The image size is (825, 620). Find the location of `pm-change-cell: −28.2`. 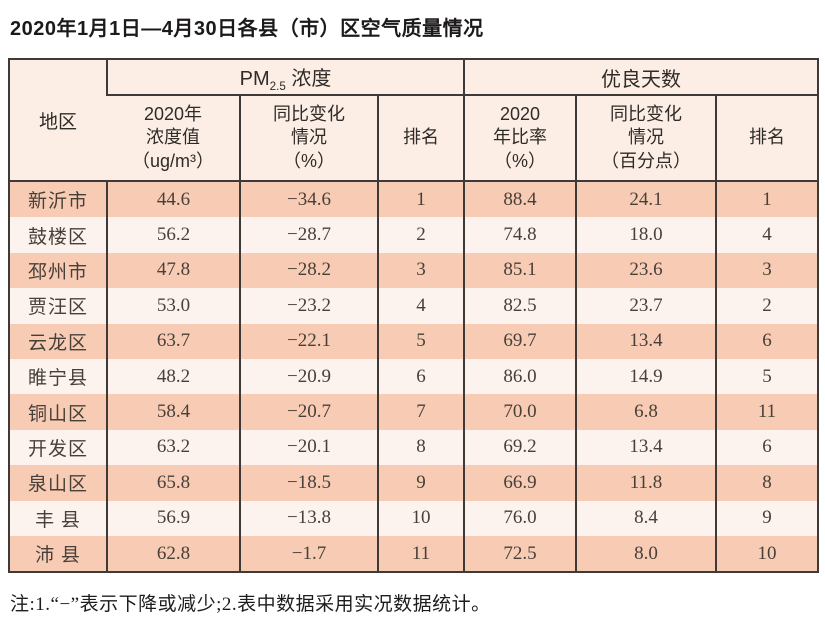

pm-change-cell: −28.2 is located at coordinates (308, 270).